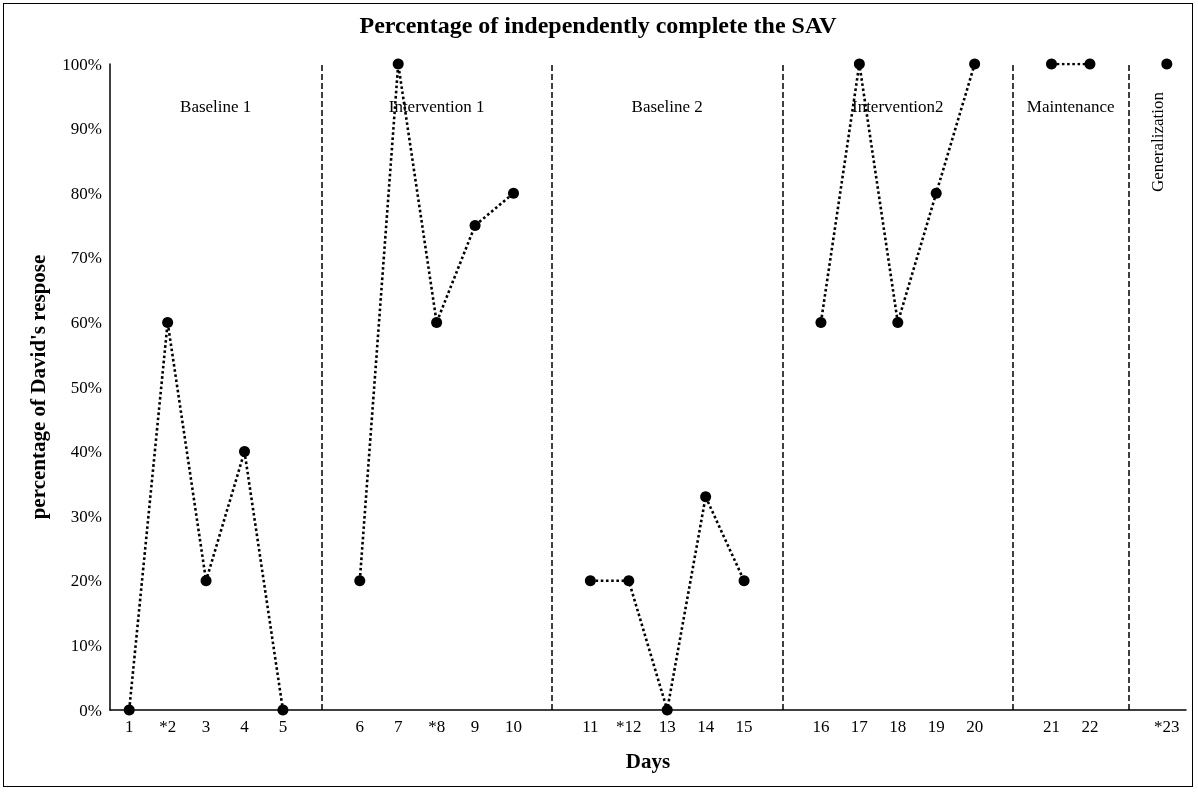  I want to click on y-tick-label: 30%, so click(86, 516).